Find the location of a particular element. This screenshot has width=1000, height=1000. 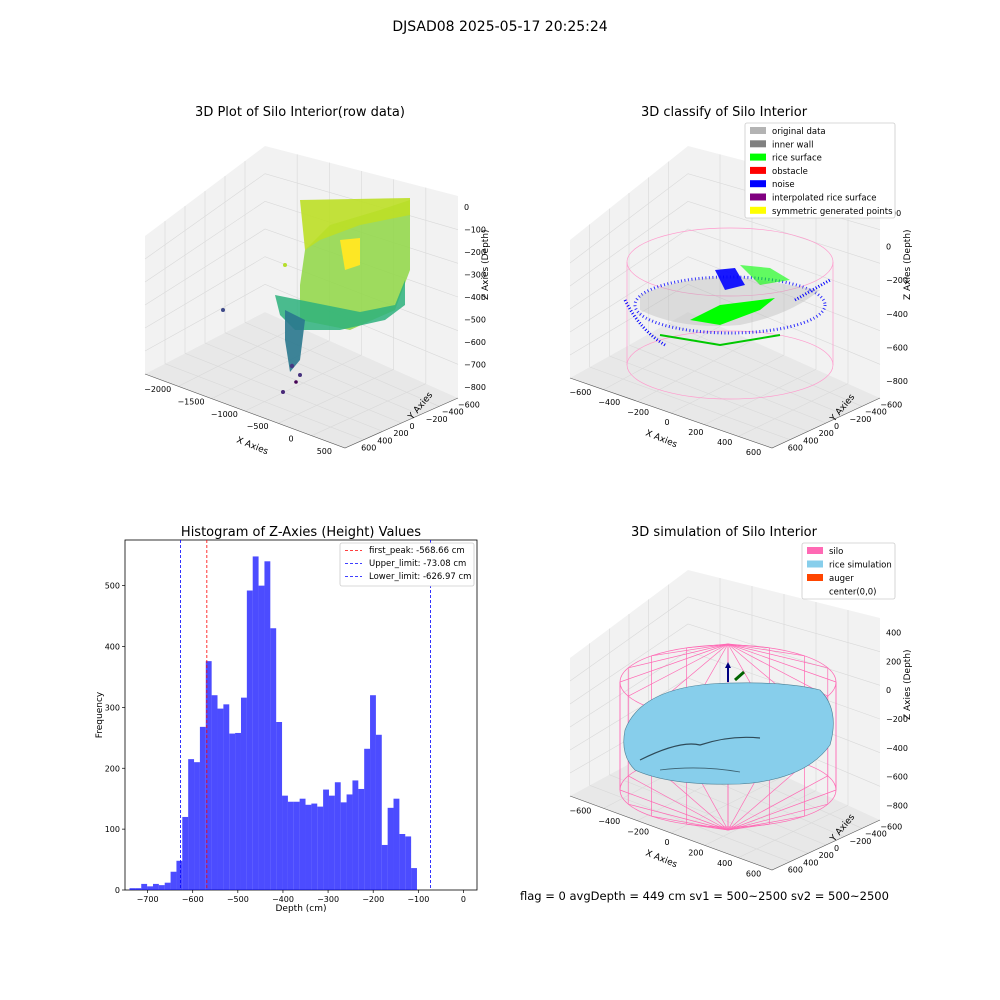

x-tick-label: −200 is located at coordinates (638, 412).